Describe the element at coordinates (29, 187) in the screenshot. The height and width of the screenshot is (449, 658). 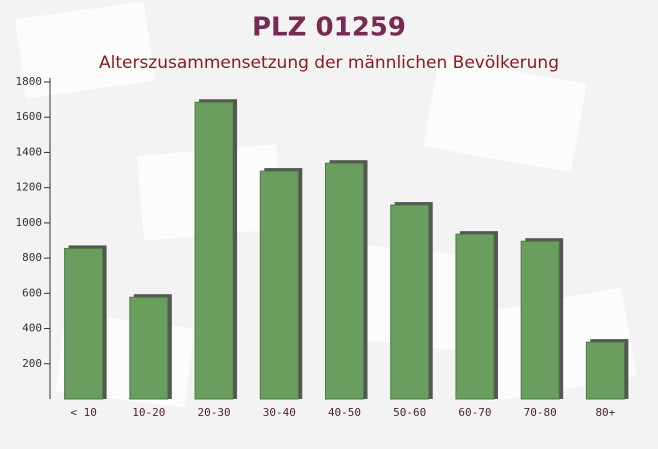
I see `y-tick-label: 1200` at that location.